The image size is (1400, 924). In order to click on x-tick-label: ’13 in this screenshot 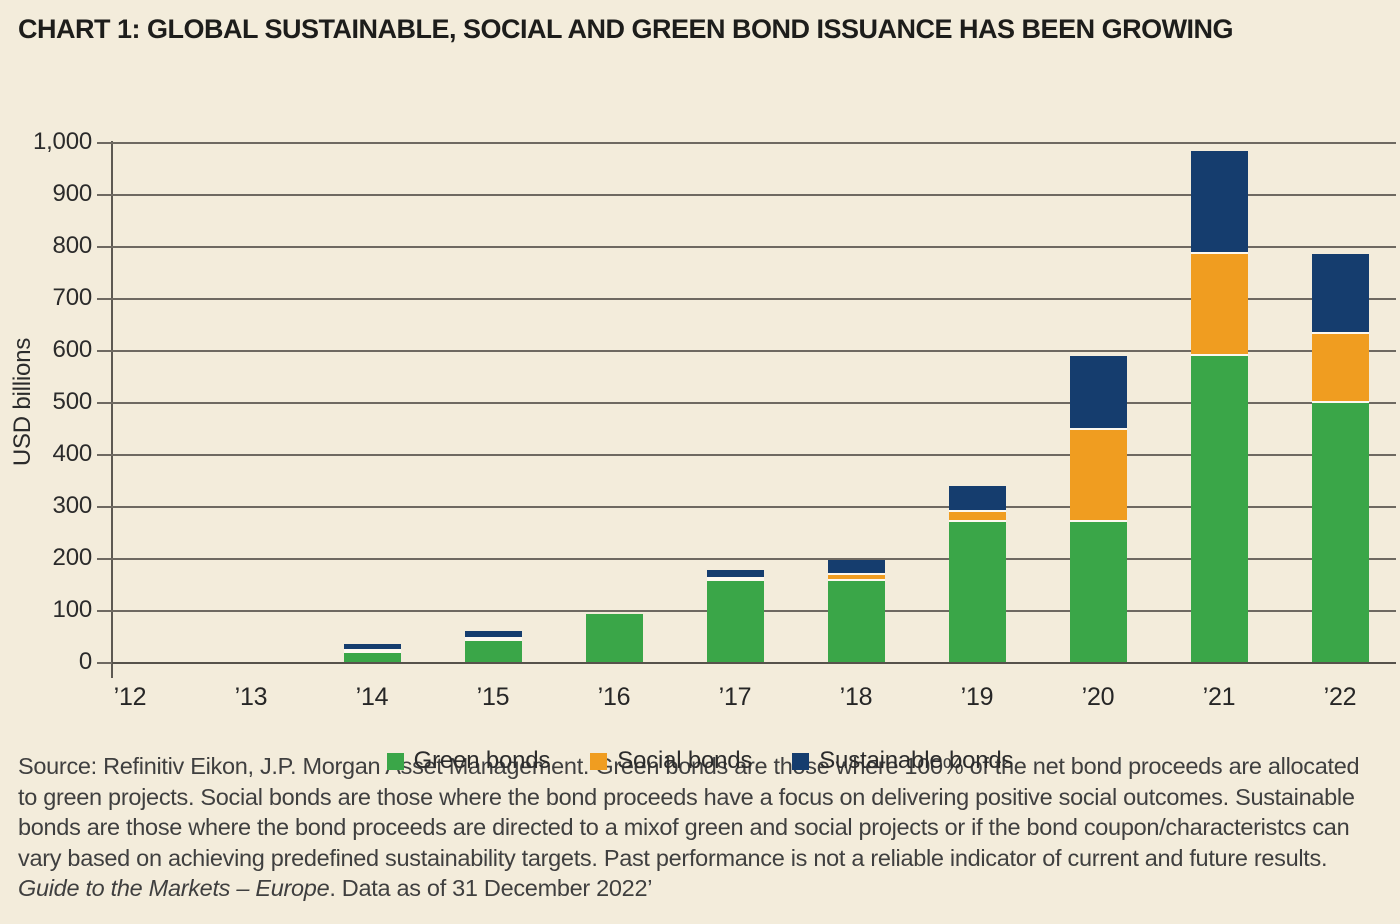, I will do `click(251, 697)`.